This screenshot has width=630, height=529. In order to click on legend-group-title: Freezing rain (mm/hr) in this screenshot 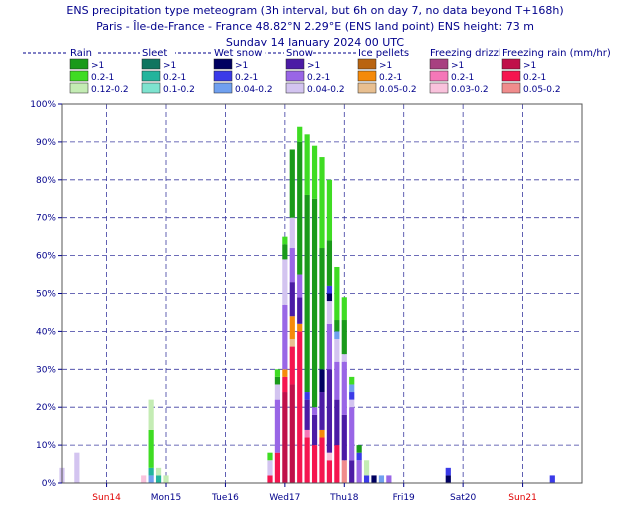, I will do `click(556, 53)`.